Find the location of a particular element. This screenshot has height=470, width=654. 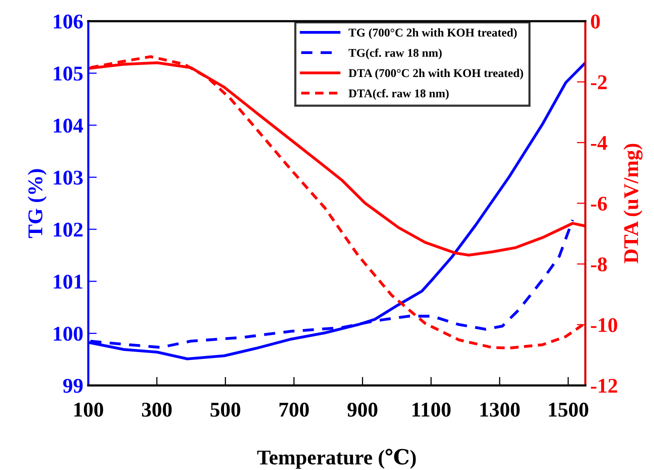

x-tick-label: 900 is located at coordinates (362, 409).